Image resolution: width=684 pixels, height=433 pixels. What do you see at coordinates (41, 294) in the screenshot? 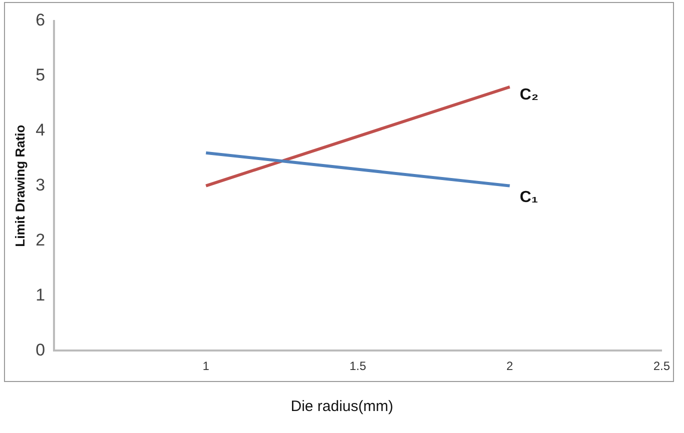
I see `y-tick-label: 1` at bounding box center [41, 294].